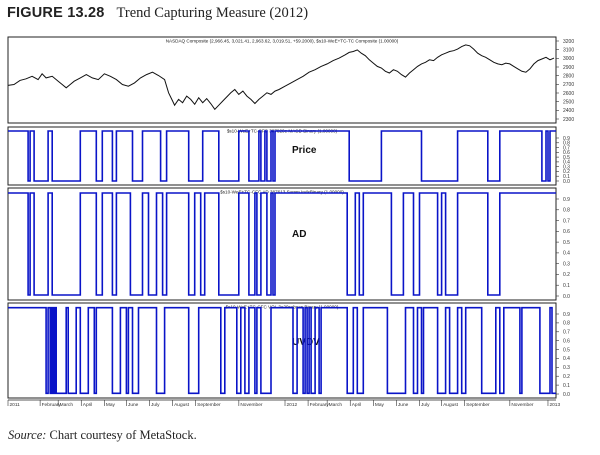  Describe the element at coordinates (568, 85) in the screenshot. I see `y-tick-label: 2700` at that location.